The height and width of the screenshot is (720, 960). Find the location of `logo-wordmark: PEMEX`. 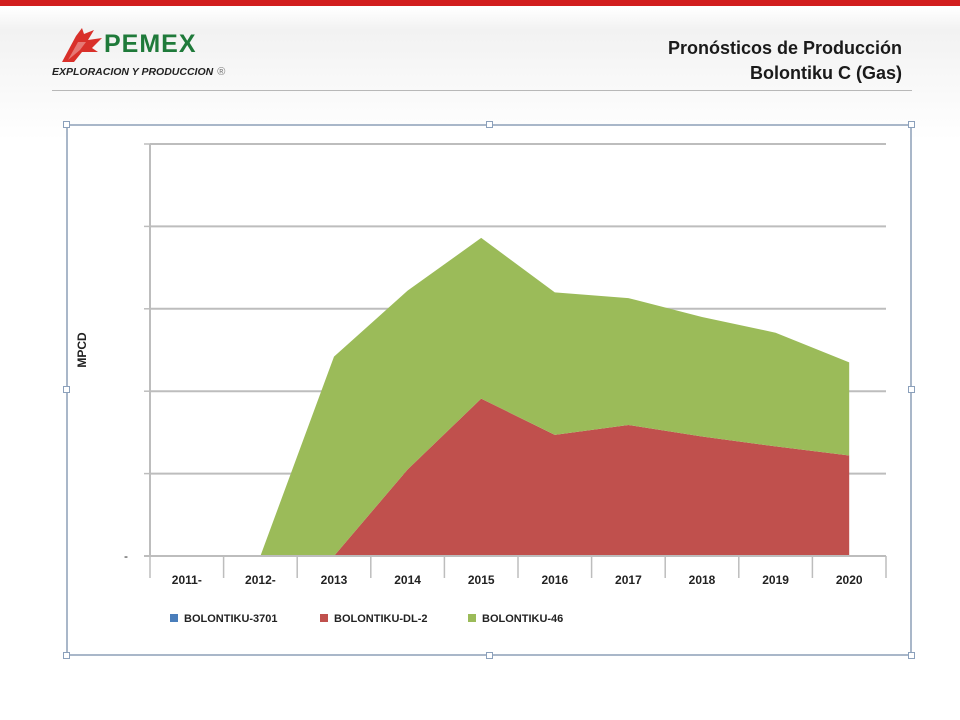

logo-wordmark: PEMEX is located at coordinates (150, 44).